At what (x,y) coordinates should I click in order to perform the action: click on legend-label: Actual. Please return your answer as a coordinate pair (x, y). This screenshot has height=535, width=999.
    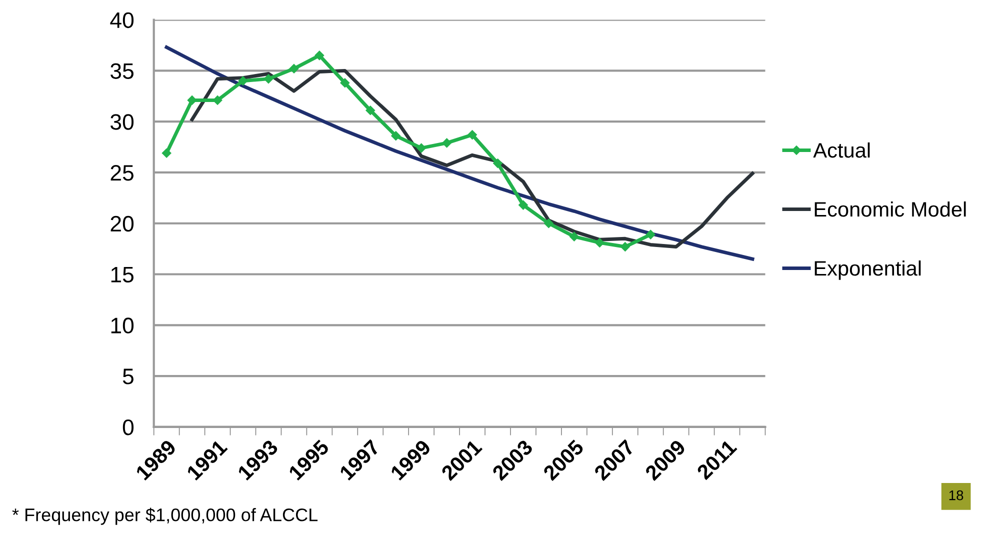
    Looking at the image, I should click on (841, 150).